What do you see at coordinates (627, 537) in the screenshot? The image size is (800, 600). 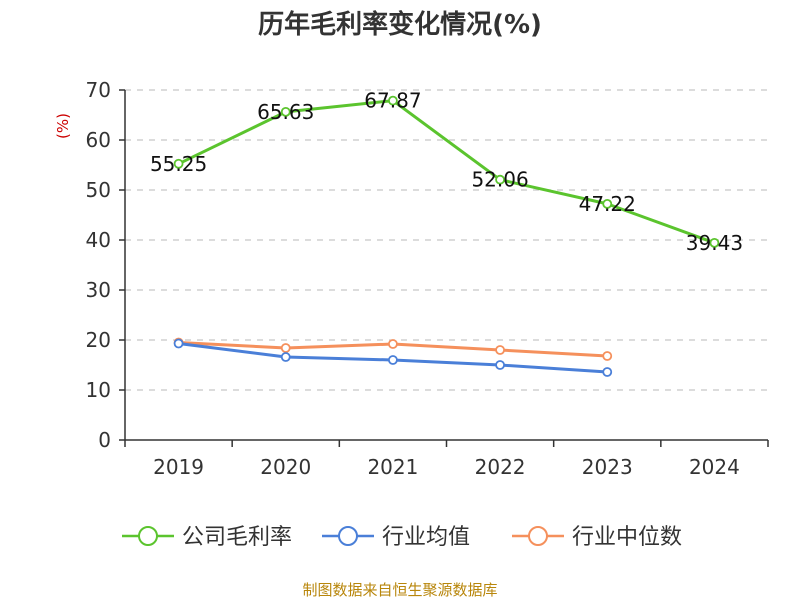 I see `legend-label: 行业中位数` at bounding box center [627, 537].